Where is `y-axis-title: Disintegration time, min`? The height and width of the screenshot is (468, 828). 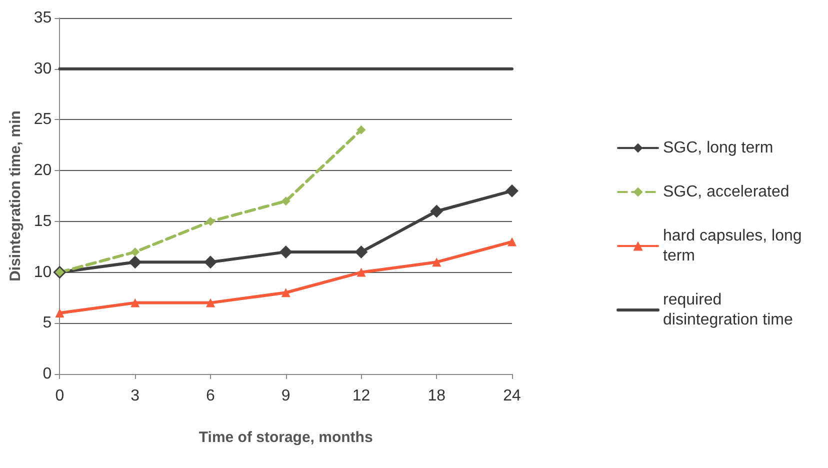 y-axis-title: Disintegration time, min is located at coordinates (15, 196).